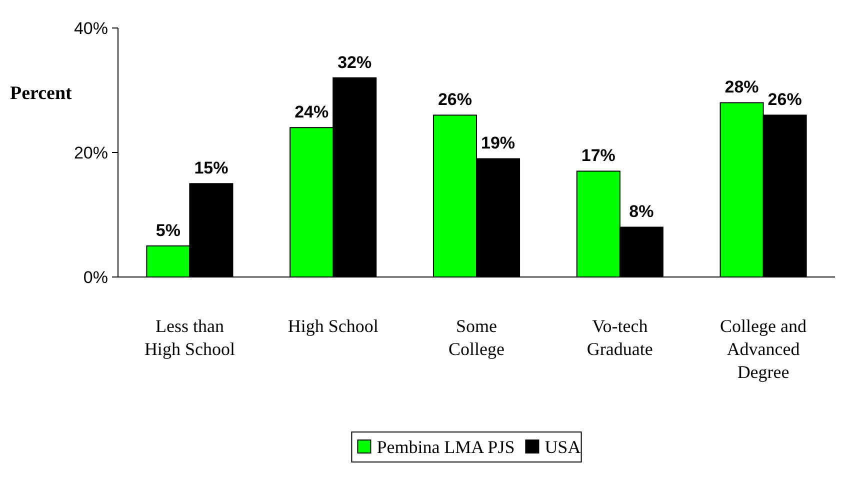 The width and height of the screenshot is (849, 480). Describe the element at coordinates (763, 349) in the screenshot. I see `x-tick-label: College and Advanced Degree` at that location.